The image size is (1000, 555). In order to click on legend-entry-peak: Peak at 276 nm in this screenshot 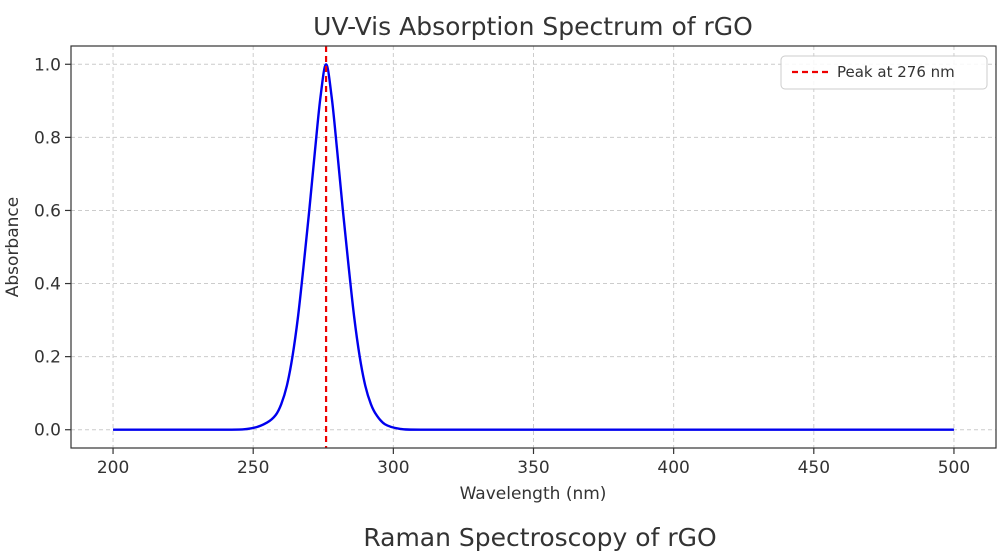, I will do `click(896, 72)`.